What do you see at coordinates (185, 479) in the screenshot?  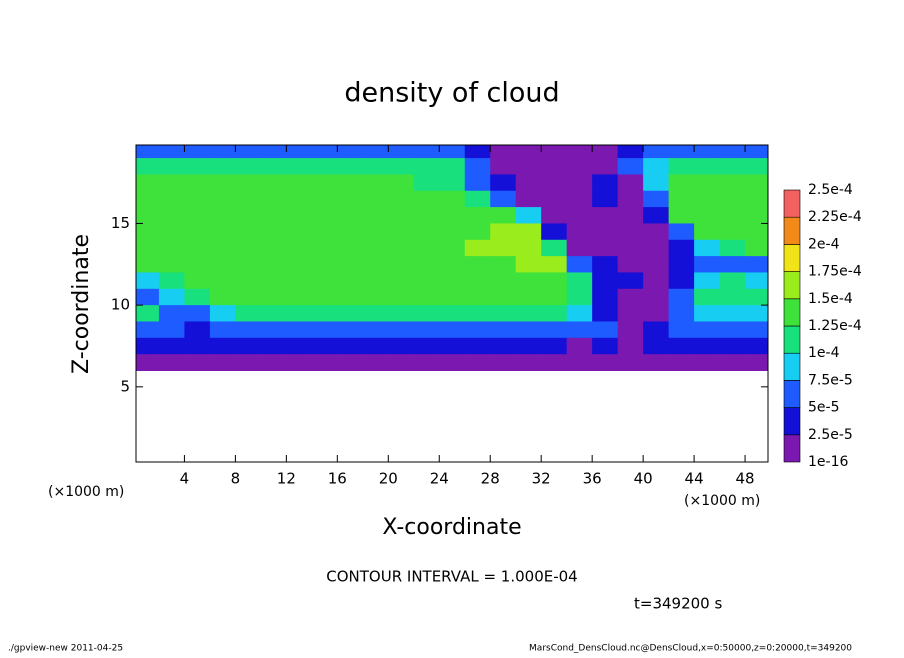 I see `x-tick-label: 4` at bounding box center [185, 479].